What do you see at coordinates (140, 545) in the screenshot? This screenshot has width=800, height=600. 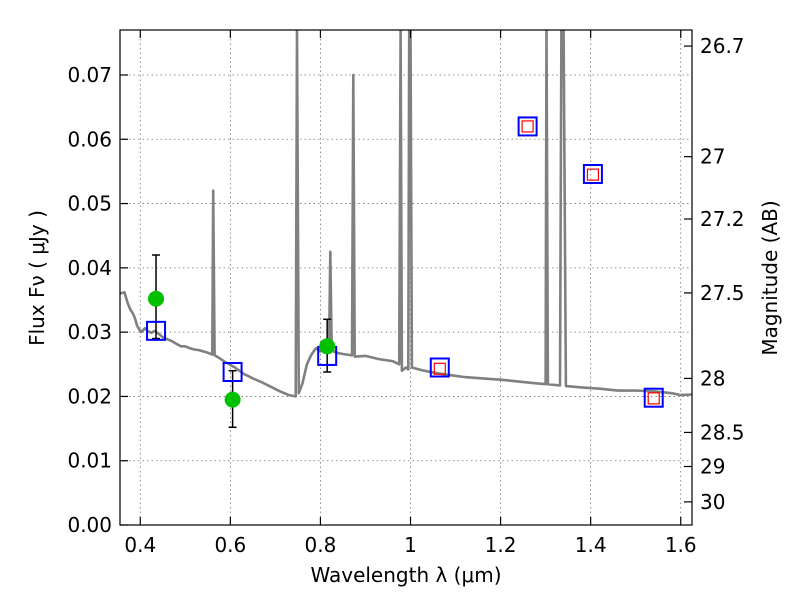 I see `x-tick-label: 0.4` at bounding box center [140, 545].